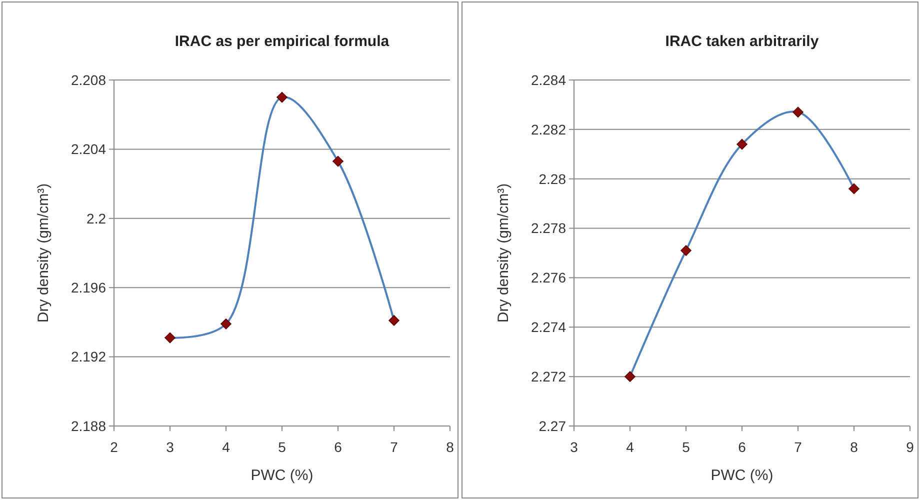 The height and width of the screenshot is (500, 920). I want to click on y-tick-label: 2.27, so click(552, 426).